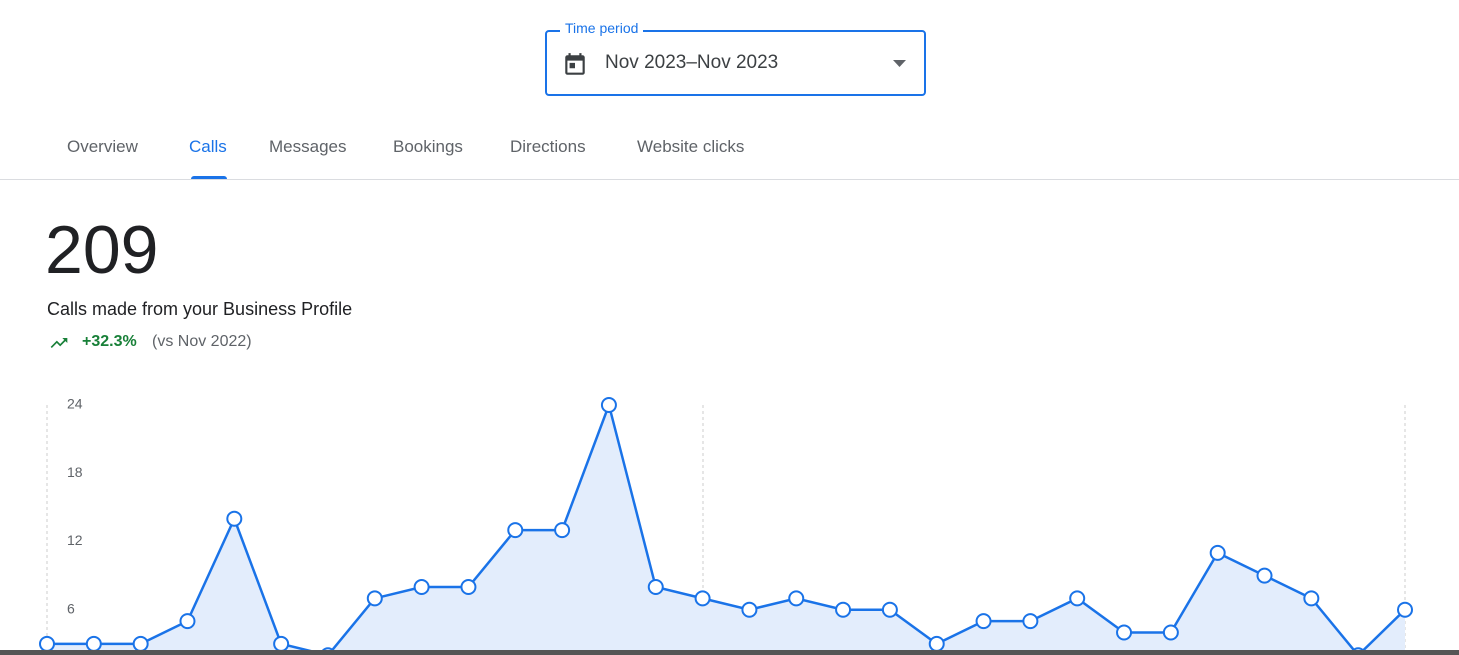 The width and height of the screenshot is (1459, 655). What do you see at coordinates (428, 146) in the screenshot?
I see `tab: Bookings` at bounding box center [428, 146].